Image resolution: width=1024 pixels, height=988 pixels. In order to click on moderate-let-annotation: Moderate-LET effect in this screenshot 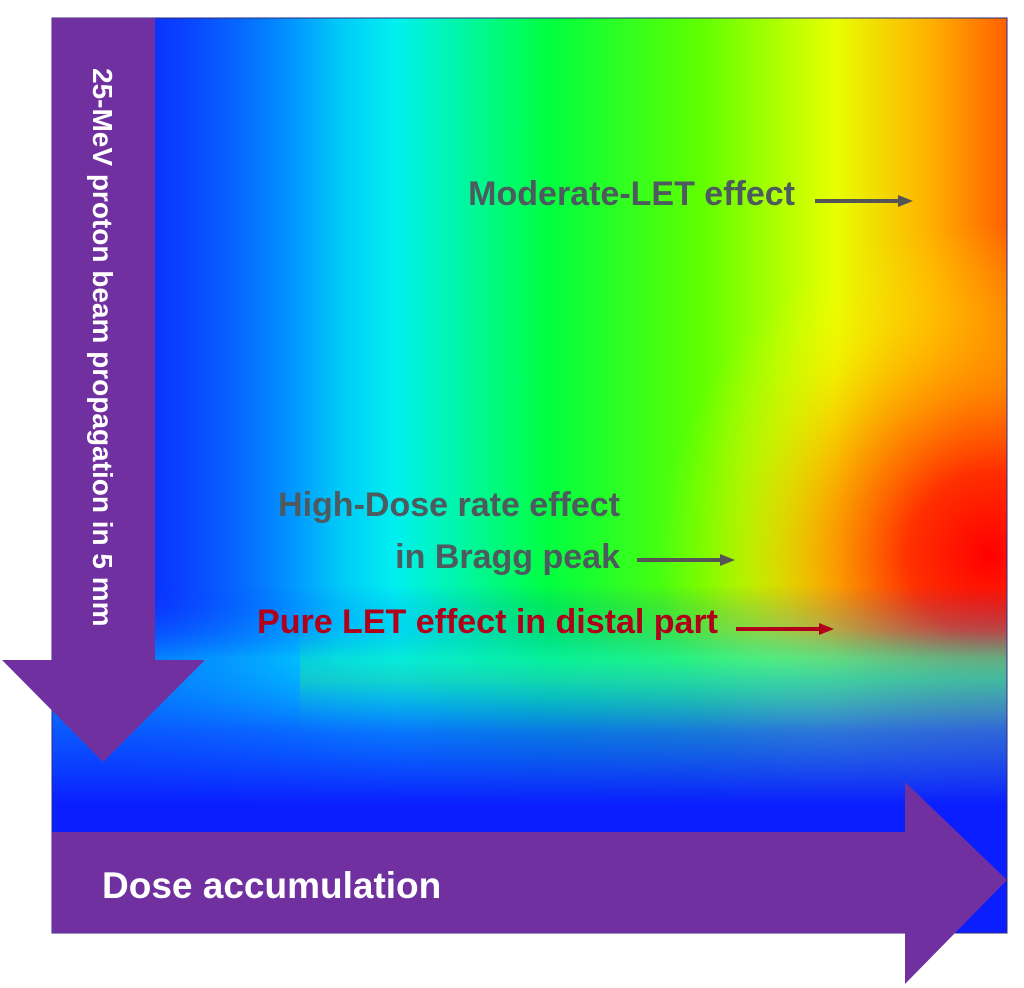, I will do `click(631, 194)`.